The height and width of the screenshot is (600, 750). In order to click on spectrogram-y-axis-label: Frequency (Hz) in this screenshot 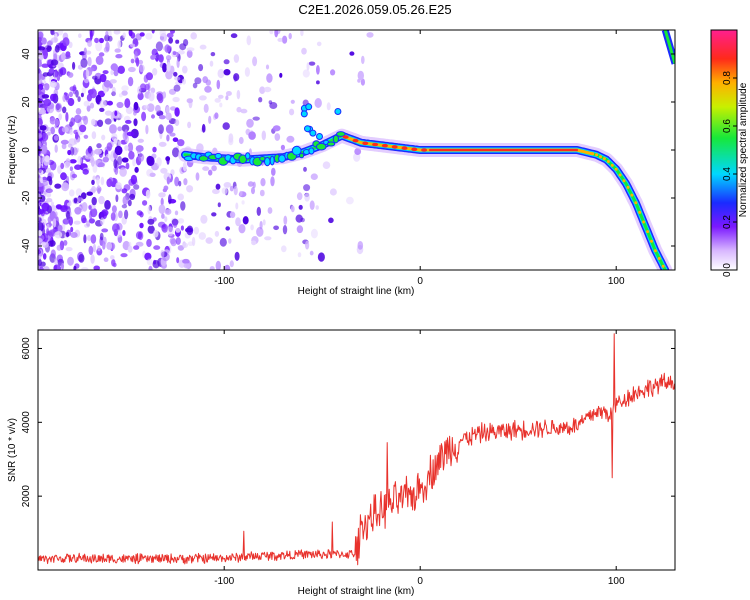, I will do `click(12, 150)`.